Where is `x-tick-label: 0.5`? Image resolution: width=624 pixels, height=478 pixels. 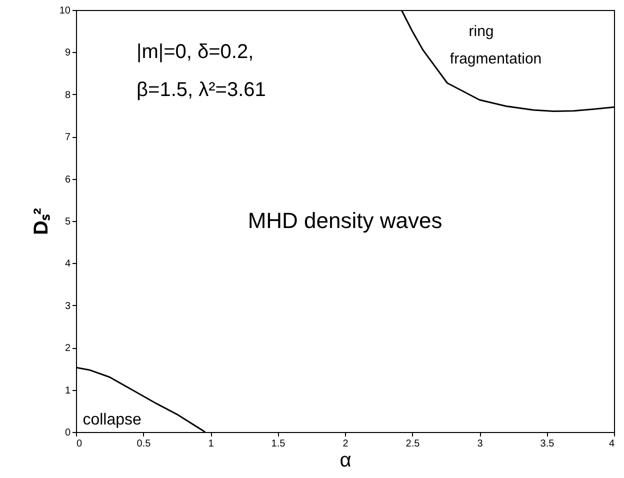 x-tick-label: 0.5 is located at coordinates (144, 444).